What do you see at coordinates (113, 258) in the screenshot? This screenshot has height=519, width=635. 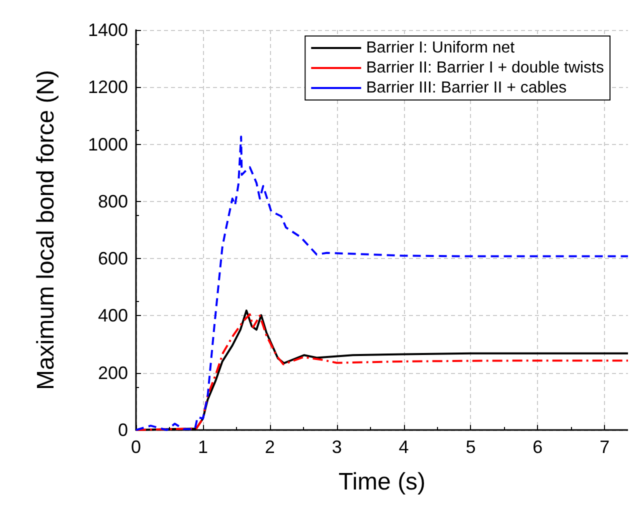 I see `y-tick-label: 600` at bounding box center [113, 258].